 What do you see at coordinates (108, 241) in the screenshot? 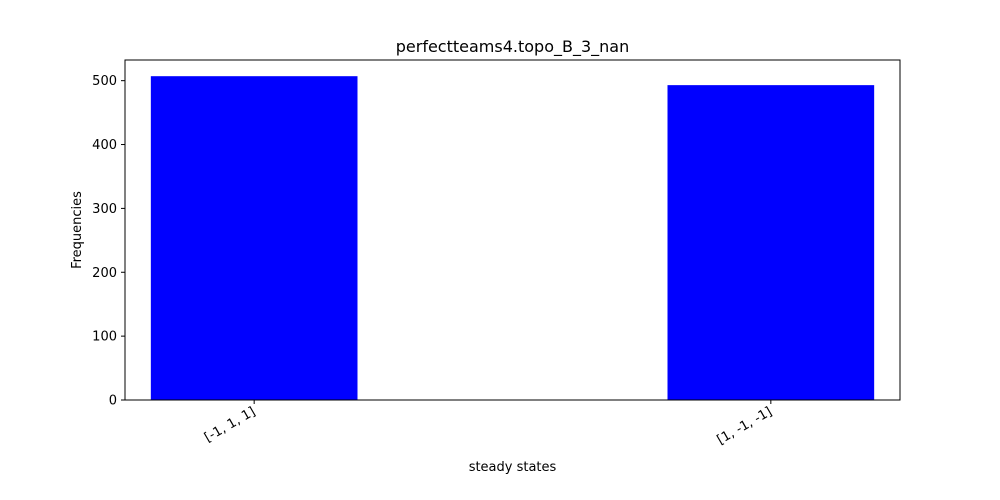
I see `y-axis: 0 100 200 300 400 500` at bounding box center [108, 241].